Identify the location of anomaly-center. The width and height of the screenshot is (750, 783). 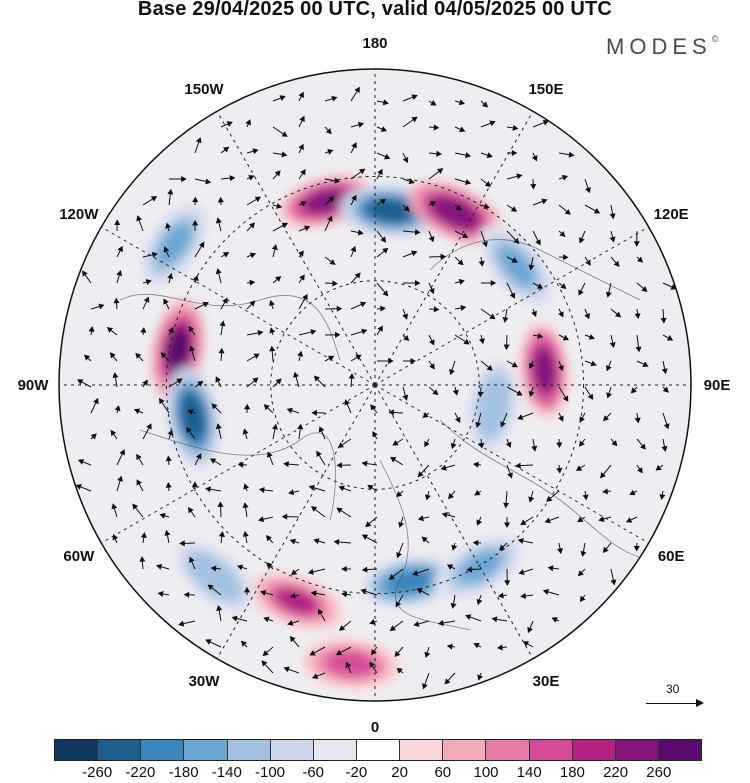
(455, 213).